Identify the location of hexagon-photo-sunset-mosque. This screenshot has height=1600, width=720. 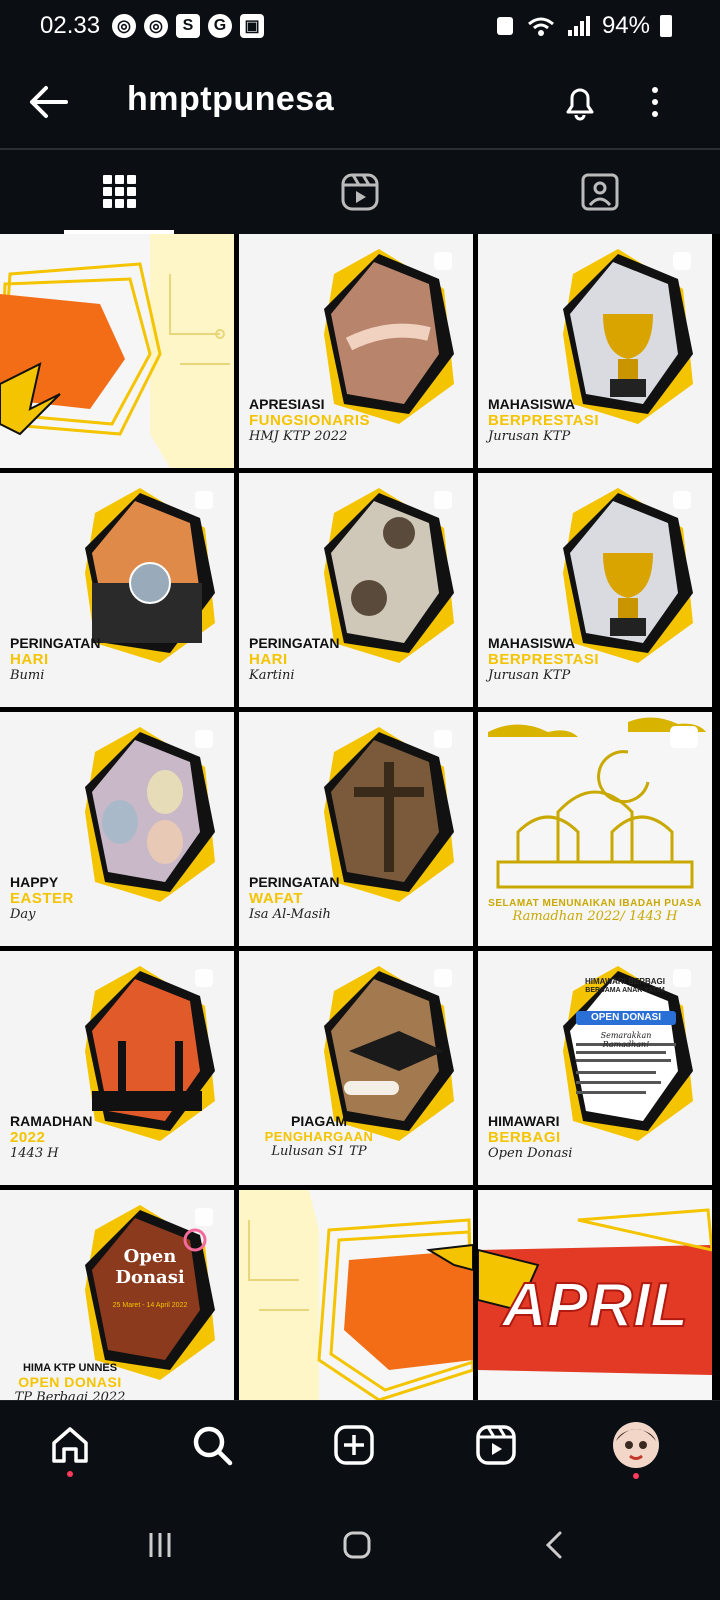
(117, 1068).